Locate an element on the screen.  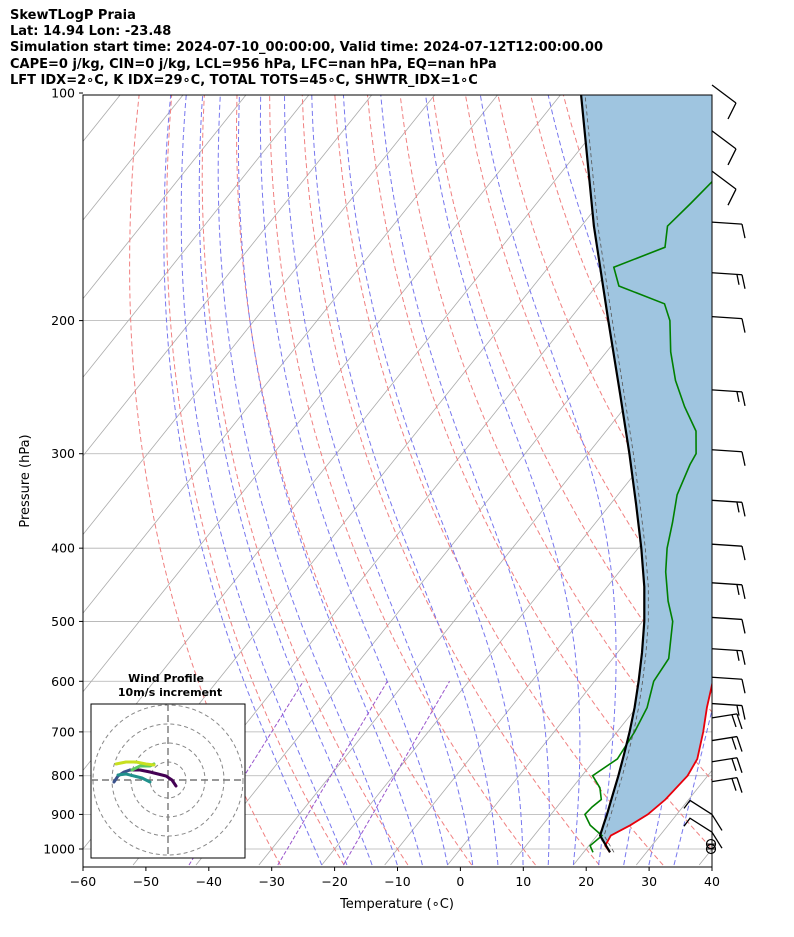
cape-fill-area is located at coordinates (646, 474).